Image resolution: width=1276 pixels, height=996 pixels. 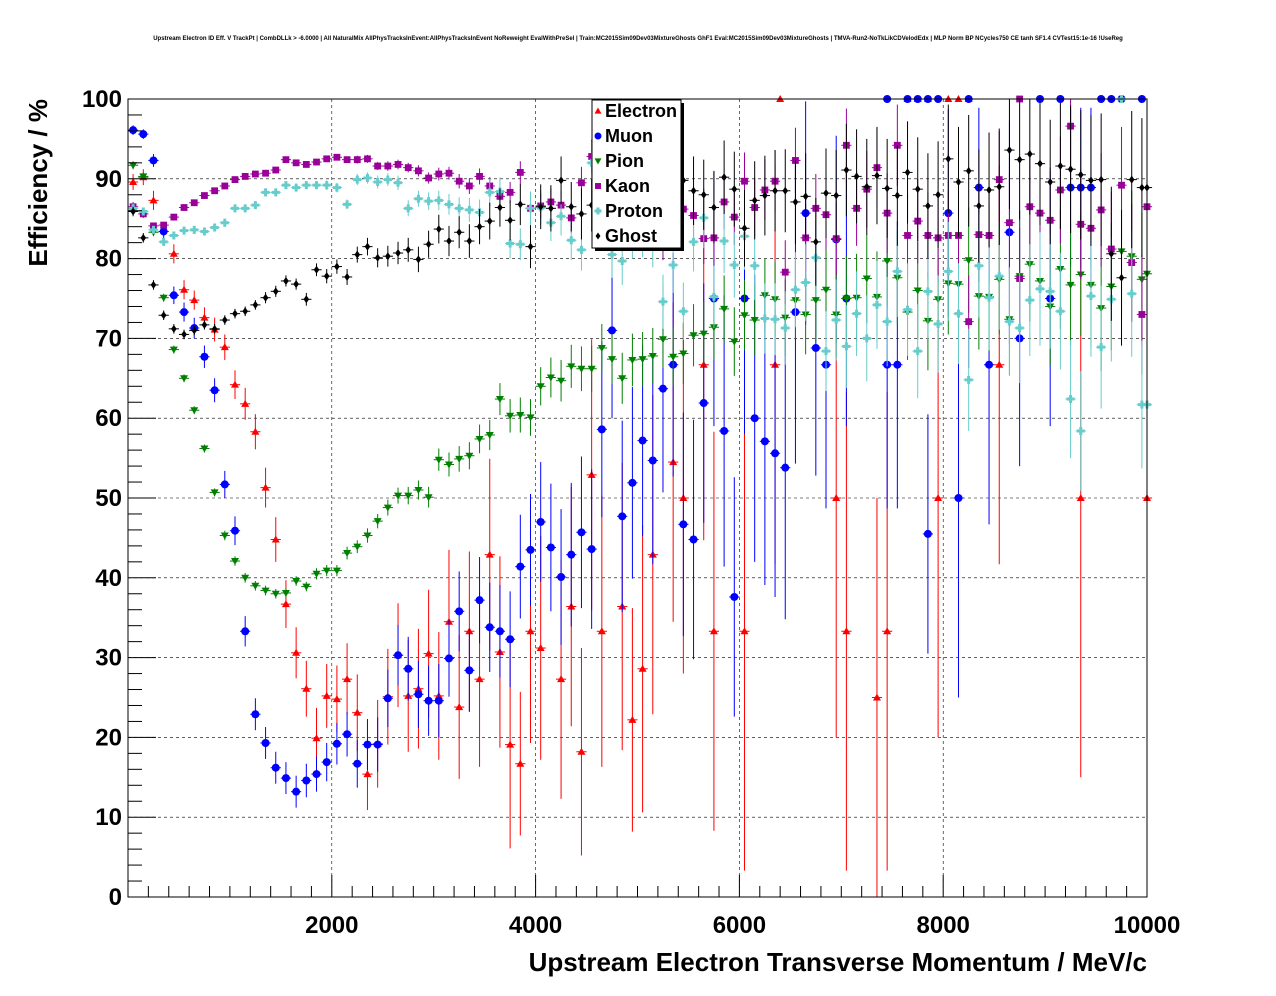 What do you see at coordinates (108, 179) in the screenshot?
I see `y-tick-label: 90` at bounding box center [108, 179].